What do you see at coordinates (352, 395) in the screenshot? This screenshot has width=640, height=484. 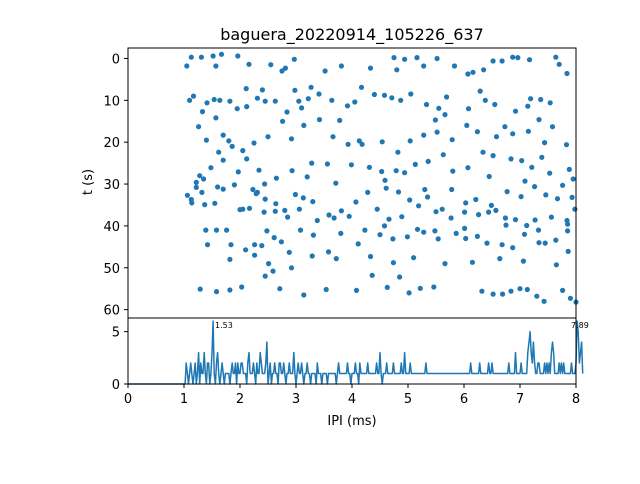 I see `x-tick-layer: 0 1 2 3 4 5 6 7 8` at bounding box center [352, 395].